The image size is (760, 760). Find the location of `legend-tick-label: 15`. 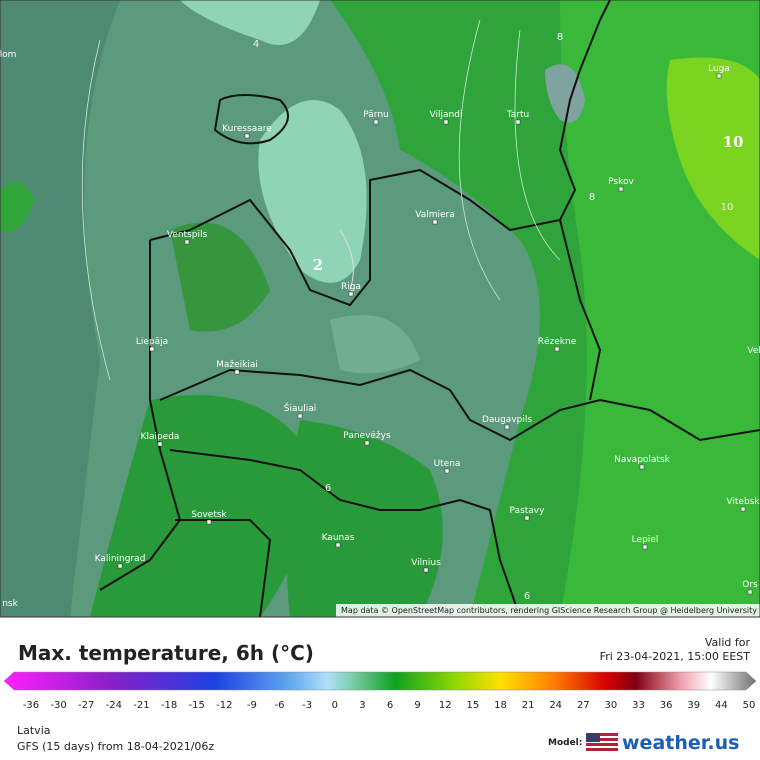

legend-tick-label: 15 is located at coordinates (472, 705).